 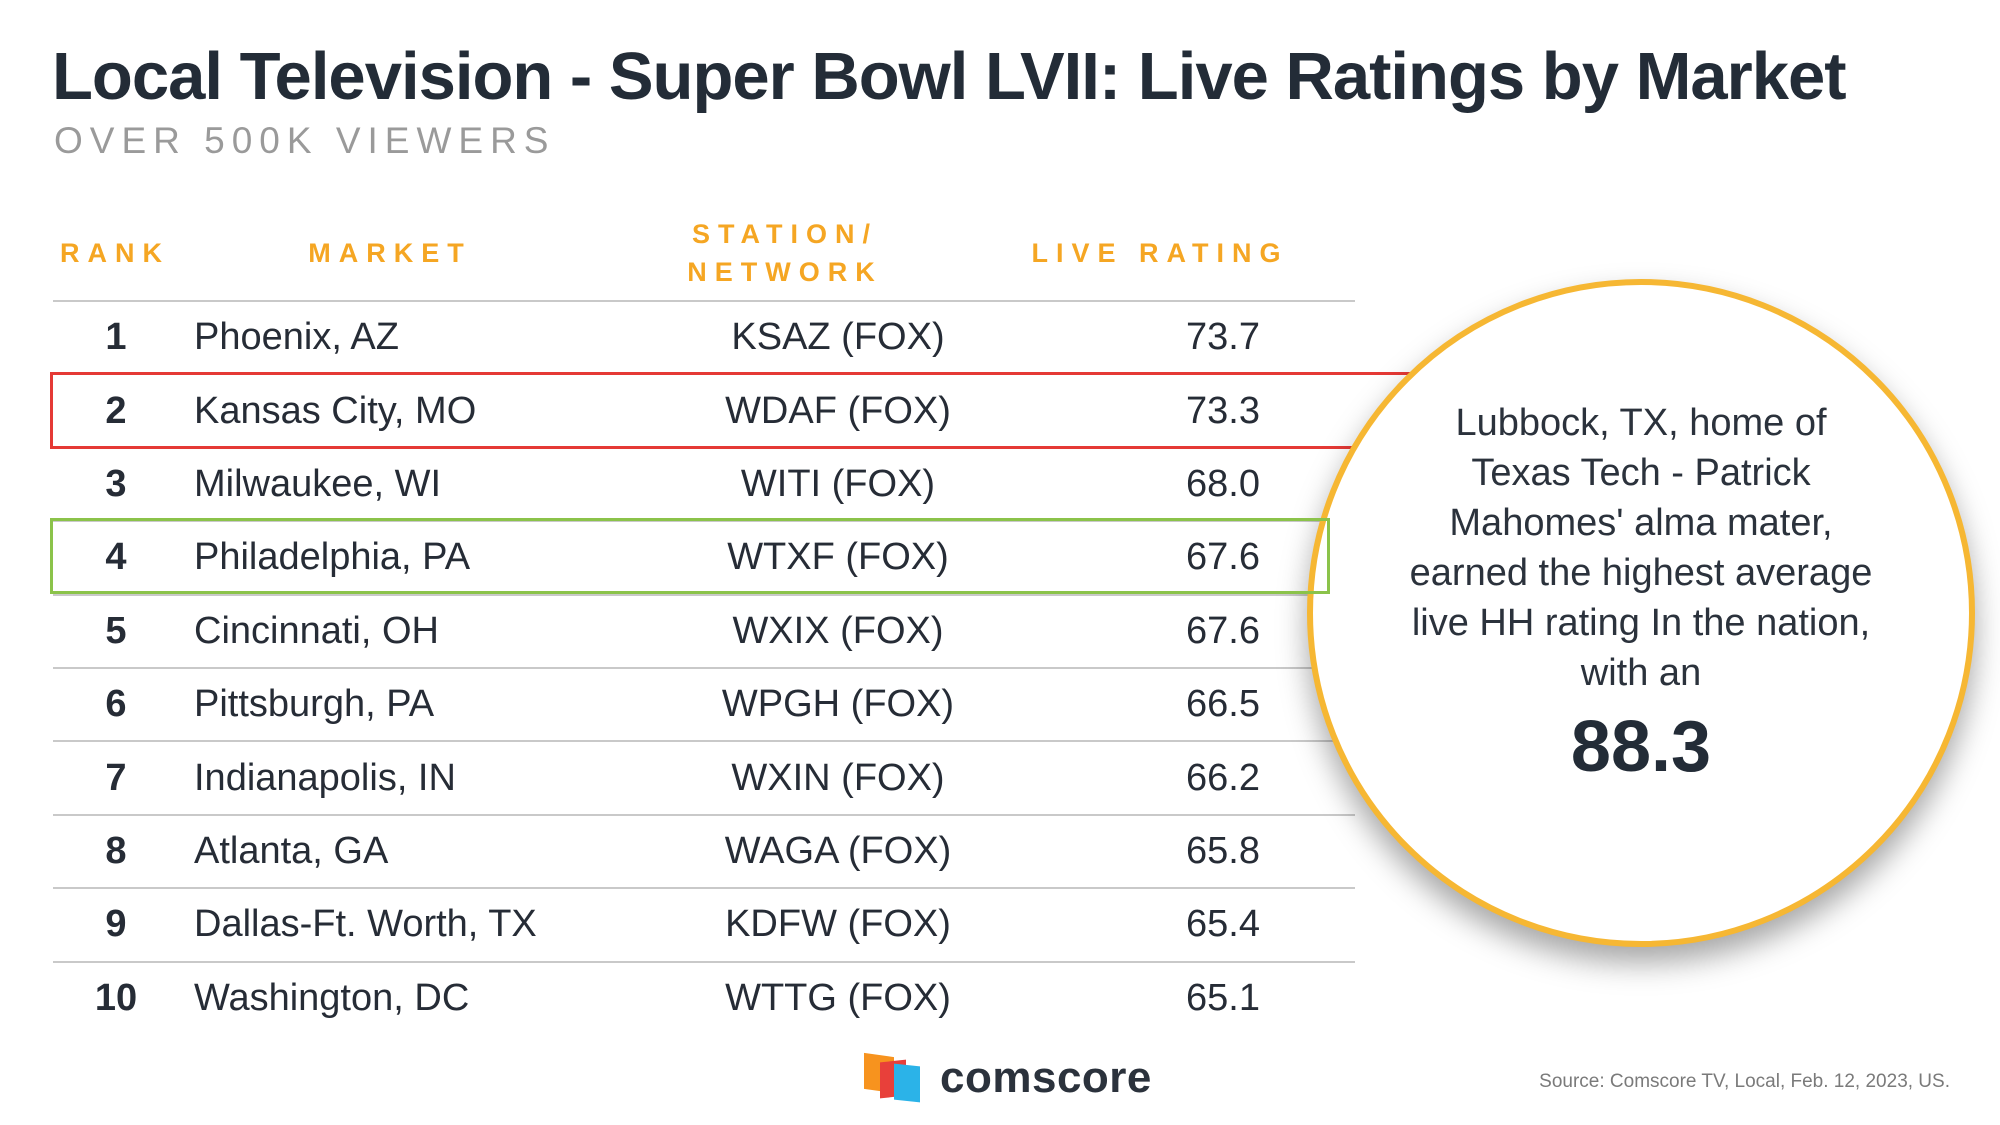 I want to click on table-row: 7 Indianapolis, IN WXIN (FOX) 66.2, so click(x=704, y=776).